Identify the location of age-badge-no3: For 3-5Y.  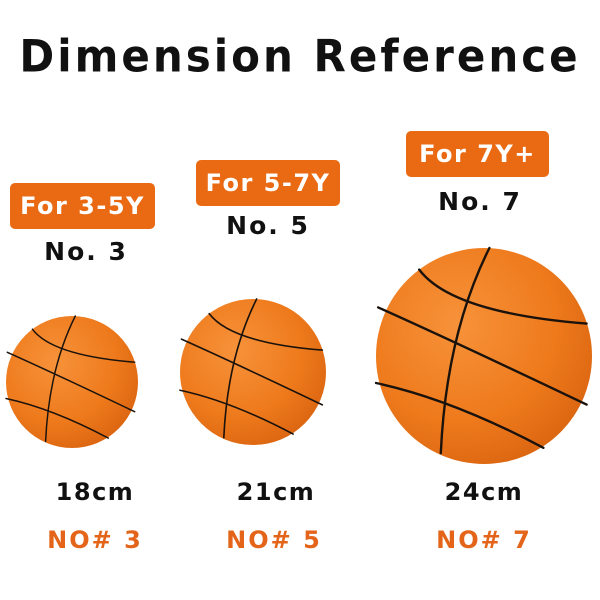
(82, 206).